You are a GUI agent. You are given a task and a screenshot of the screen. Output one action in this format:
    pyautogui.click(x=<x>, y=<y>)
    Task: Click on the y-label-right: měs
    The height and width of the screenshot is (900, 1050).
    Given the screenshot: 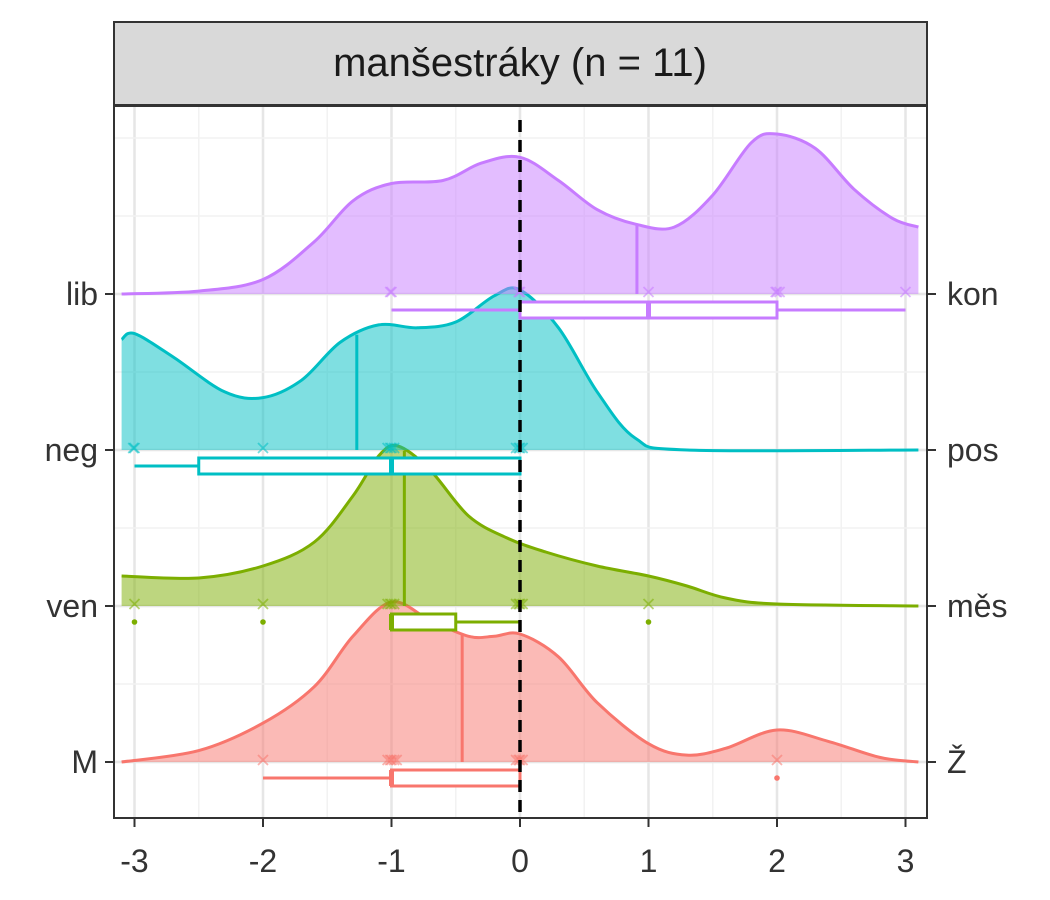 What is the action you would take?
    pyautogui.click(x=977, y=606)
    